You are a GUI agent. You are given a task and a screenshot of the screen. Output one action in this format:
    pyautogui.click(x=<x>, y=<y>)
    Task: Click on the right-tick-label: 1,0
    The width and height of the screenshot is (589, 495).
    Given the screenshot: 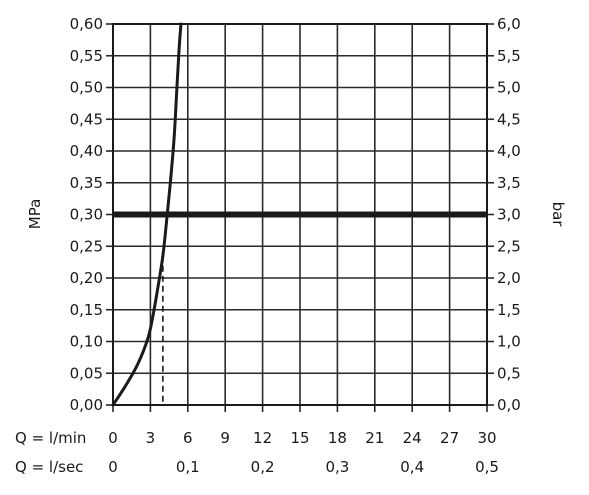 What is the action you would take?
    pyautogui.click(x=509, y=342)
    